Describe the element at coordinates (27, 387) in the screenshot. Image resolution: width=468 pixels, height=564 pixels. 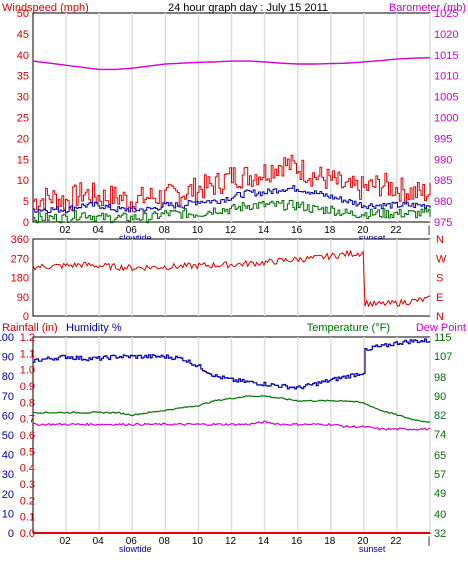
I see `rainfall-tick-label: 0.9` at that location.